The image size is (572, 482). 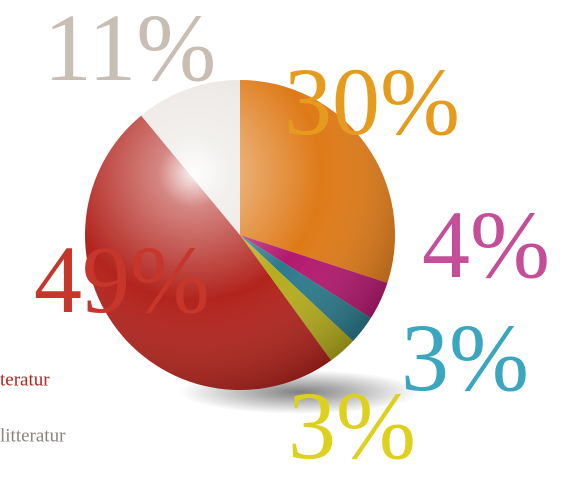 I want to click on value-label: 11%, so click(x=130, y=50).